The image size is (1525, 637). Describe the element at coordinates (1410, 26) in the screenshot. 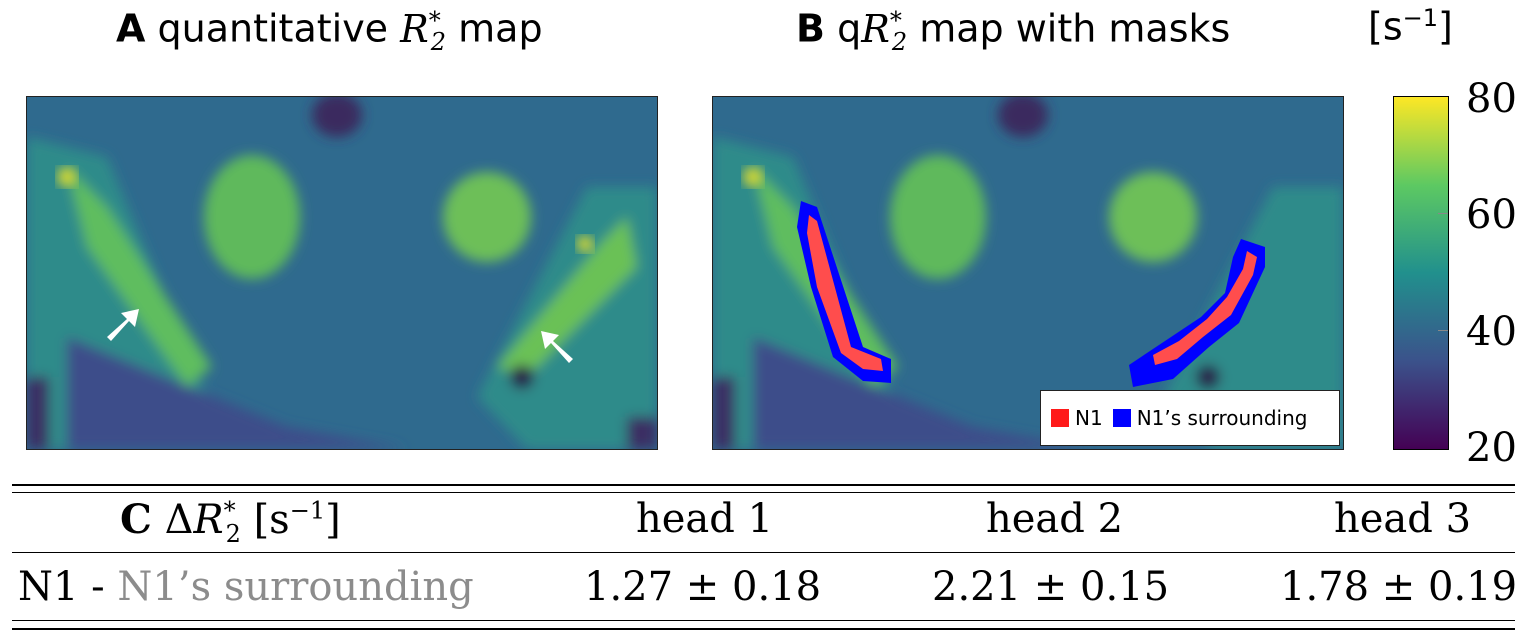

I see `colorbar-unit: [s−1]` at that location.